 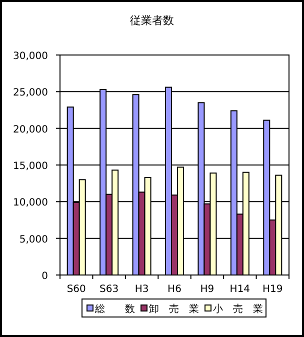 I want to click on y-tick-label: 10,000, so click(x=30, y=203).